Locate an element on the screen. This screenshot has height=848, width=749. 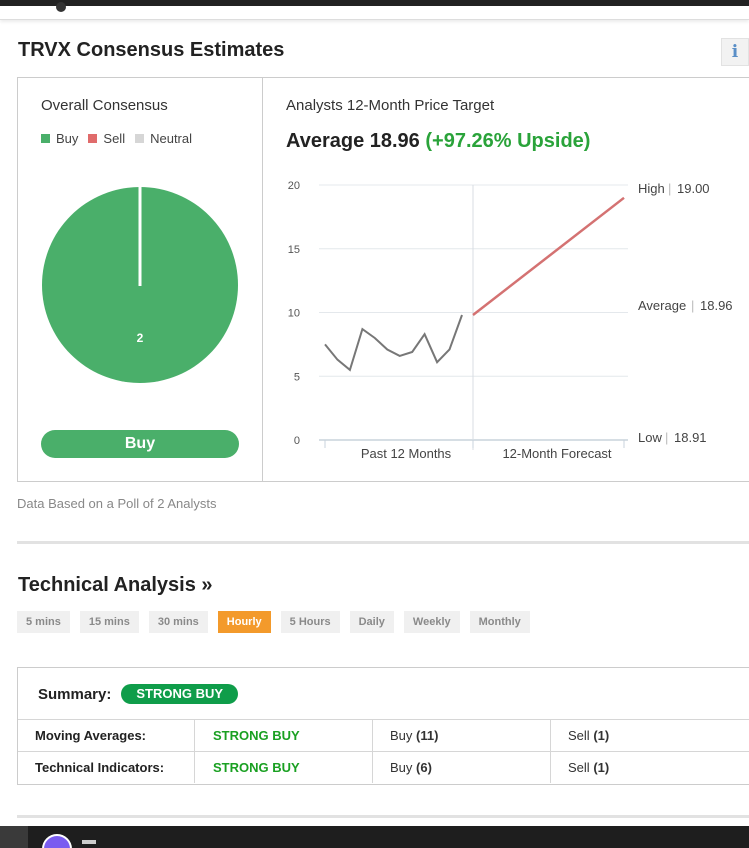
app-icon is located at coordinates (57, 841).